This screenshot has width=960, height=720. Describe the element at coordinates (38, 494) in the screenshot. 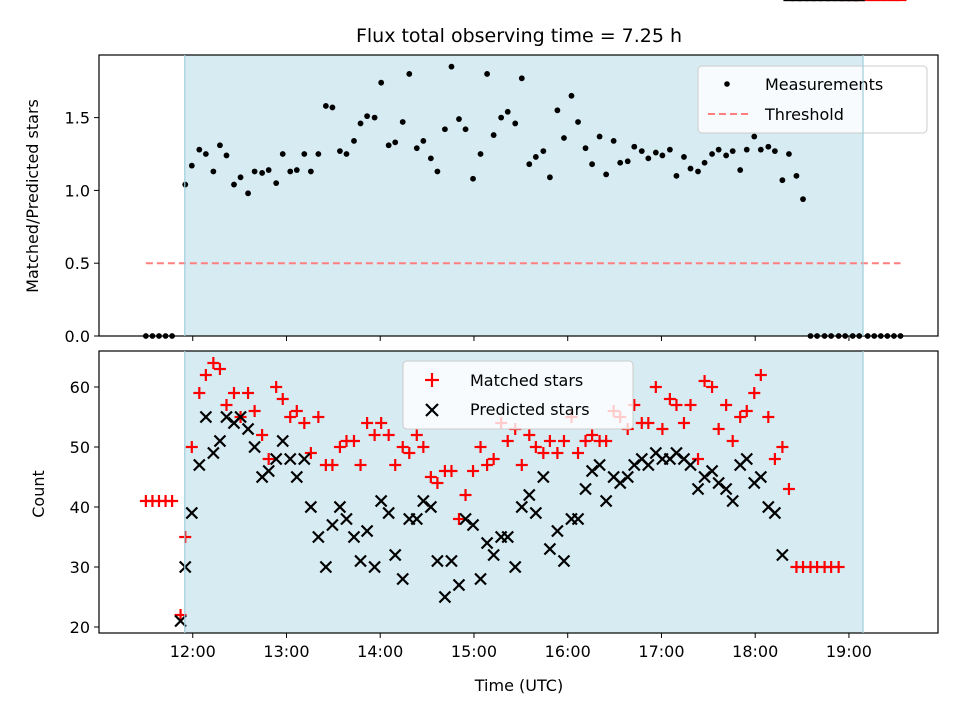

I see `bottom-y-axis-label: Count` at that location.